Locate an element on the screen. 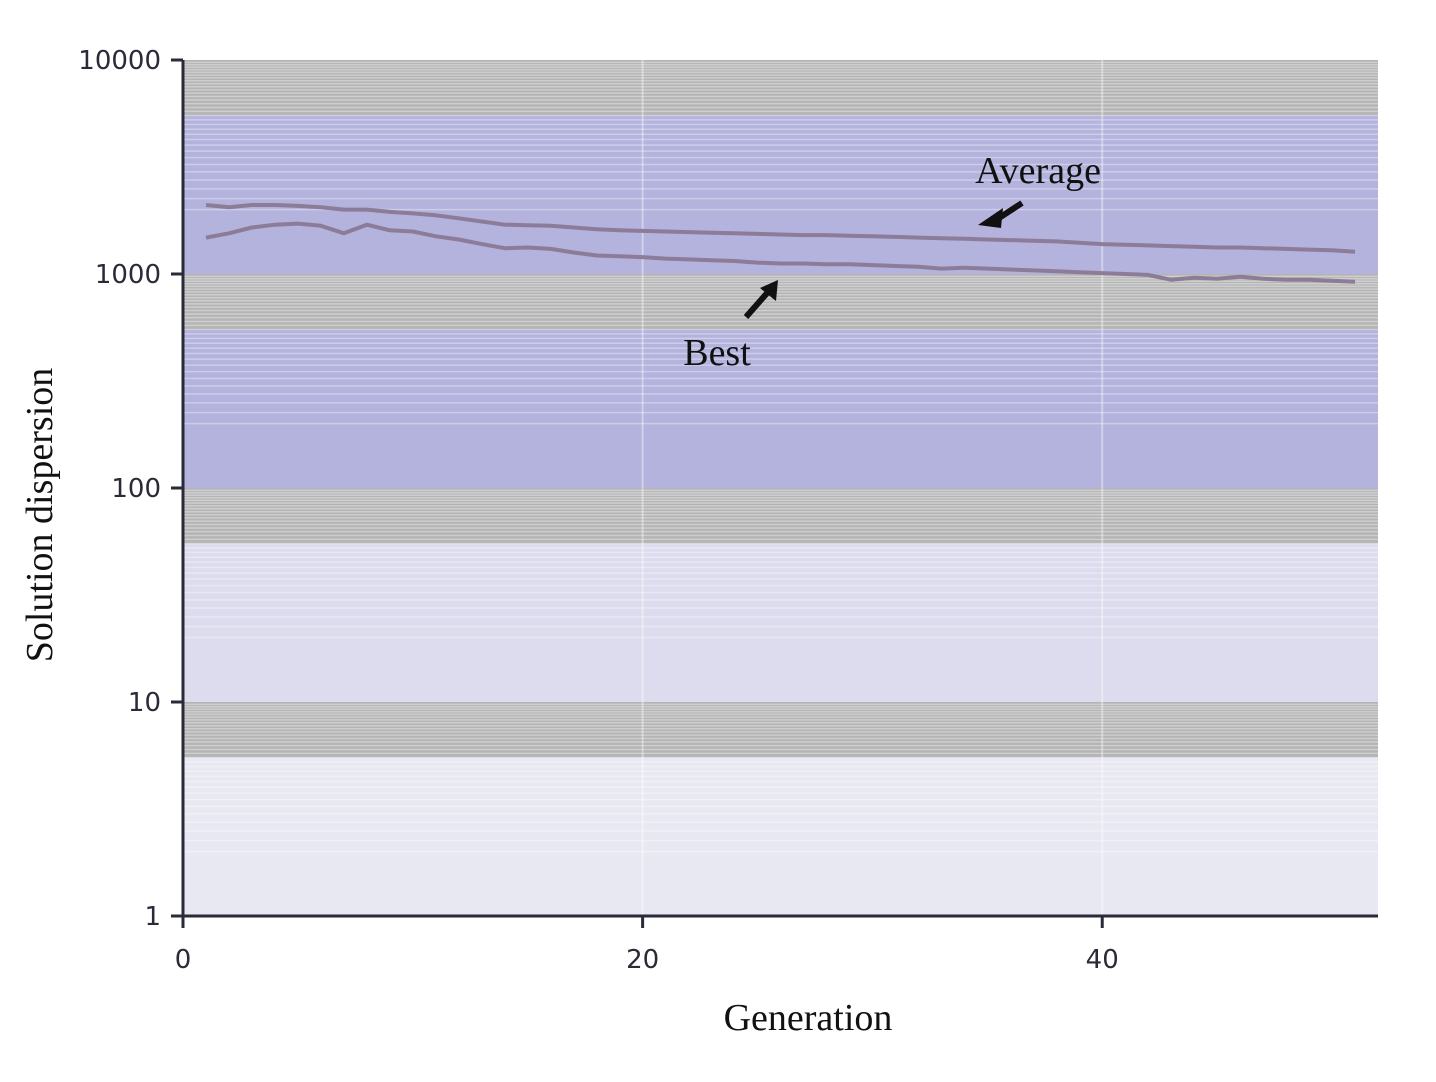 This screenshot has width=1436, height=1082. annotation-best-arrowhead is located at coordinates (769, 290).